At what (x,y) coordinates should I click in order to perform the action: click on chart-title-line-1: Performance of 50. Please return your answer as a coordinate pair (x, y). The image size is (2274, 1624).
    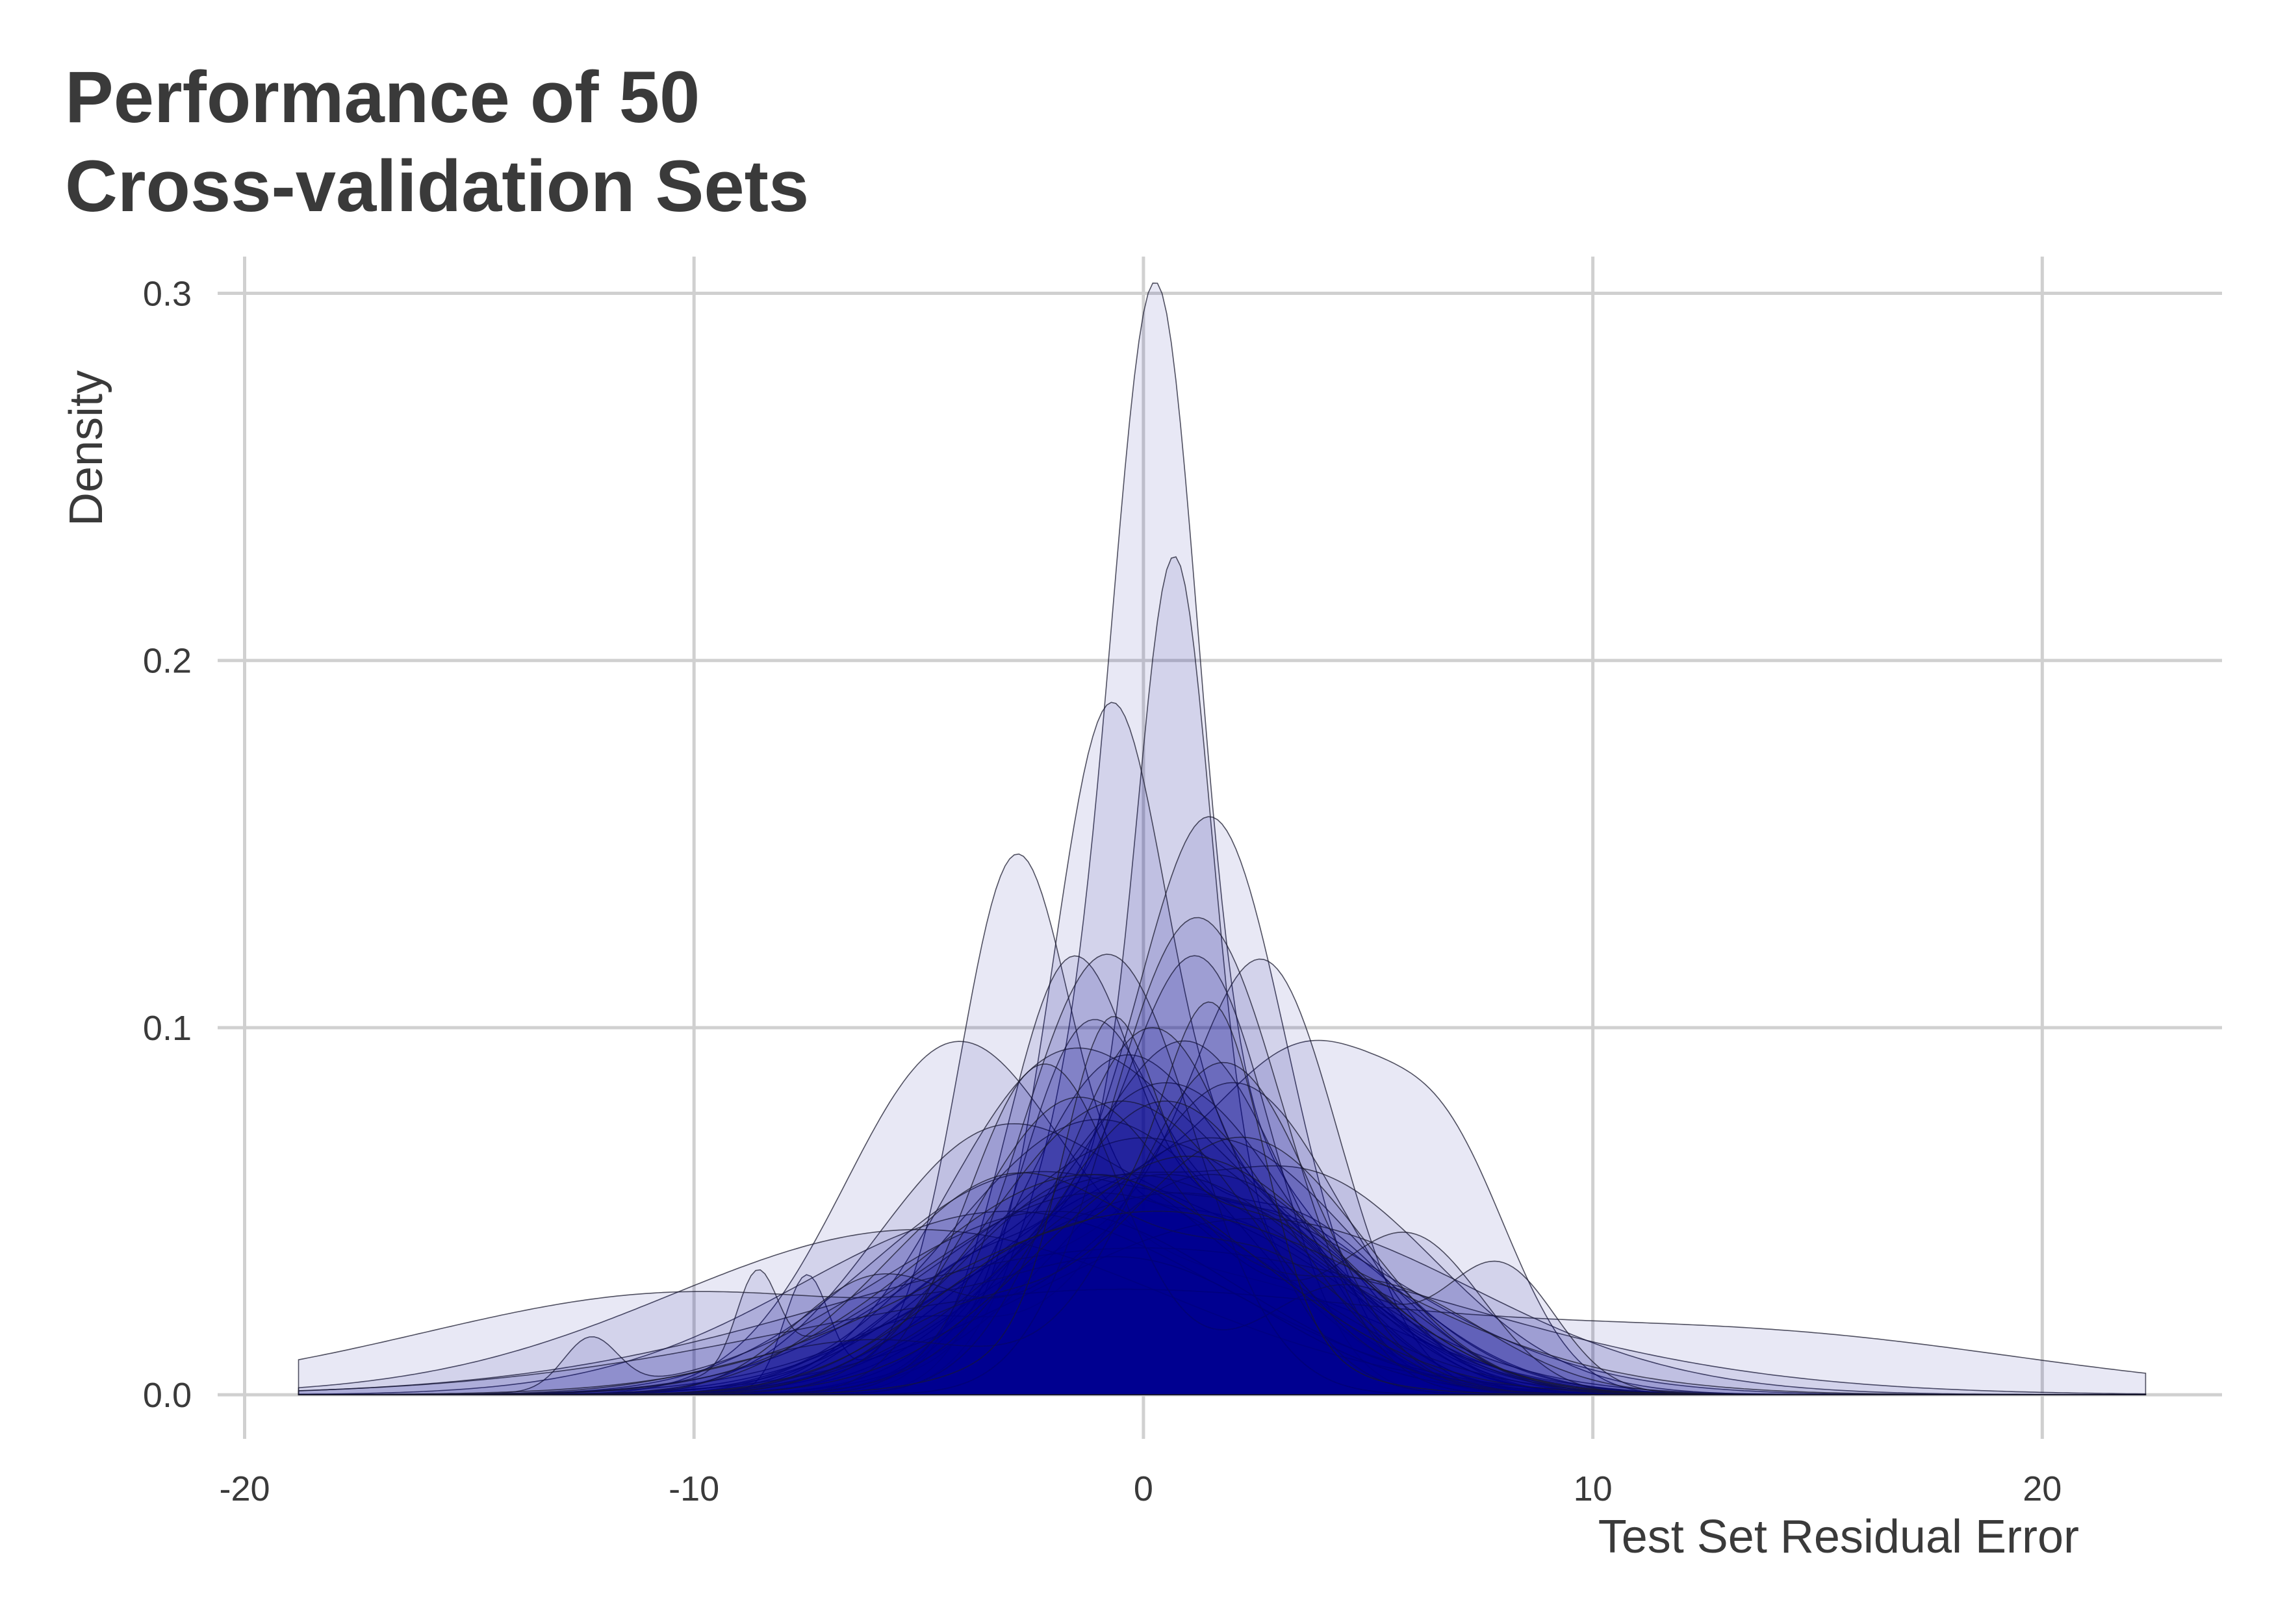
    Looking at the image, I should click on (382, 97).